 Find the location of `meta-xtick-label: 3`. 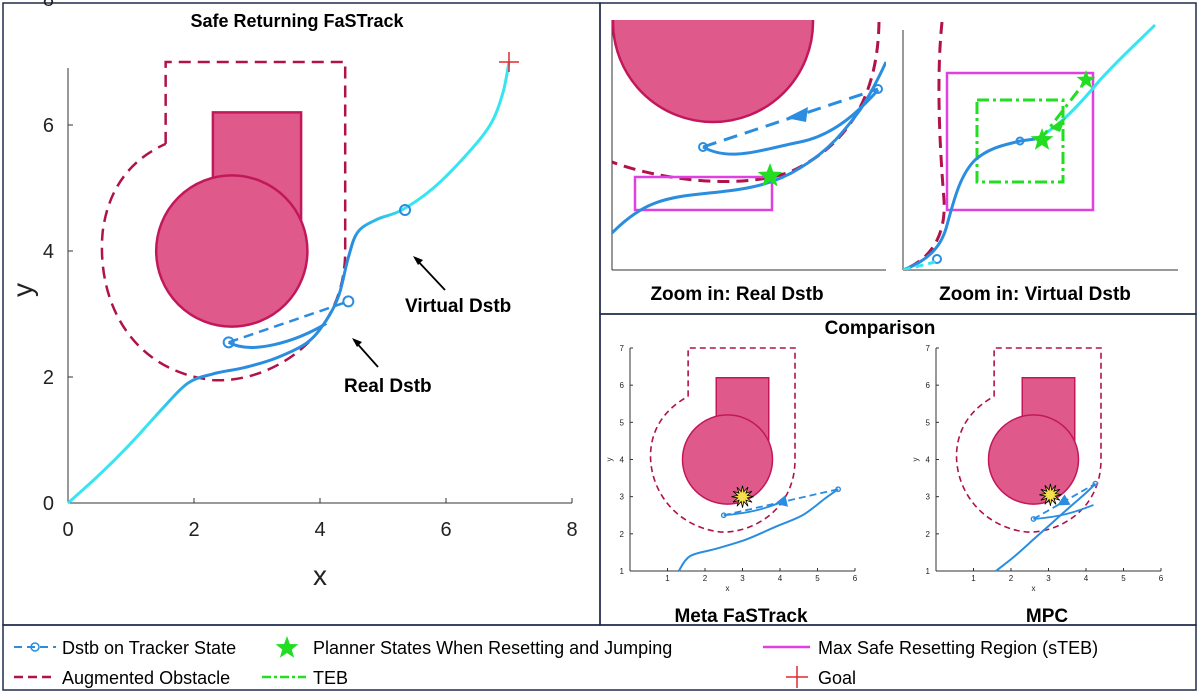

meta-xtick-label: 3 is located at coordinates (742, 578).